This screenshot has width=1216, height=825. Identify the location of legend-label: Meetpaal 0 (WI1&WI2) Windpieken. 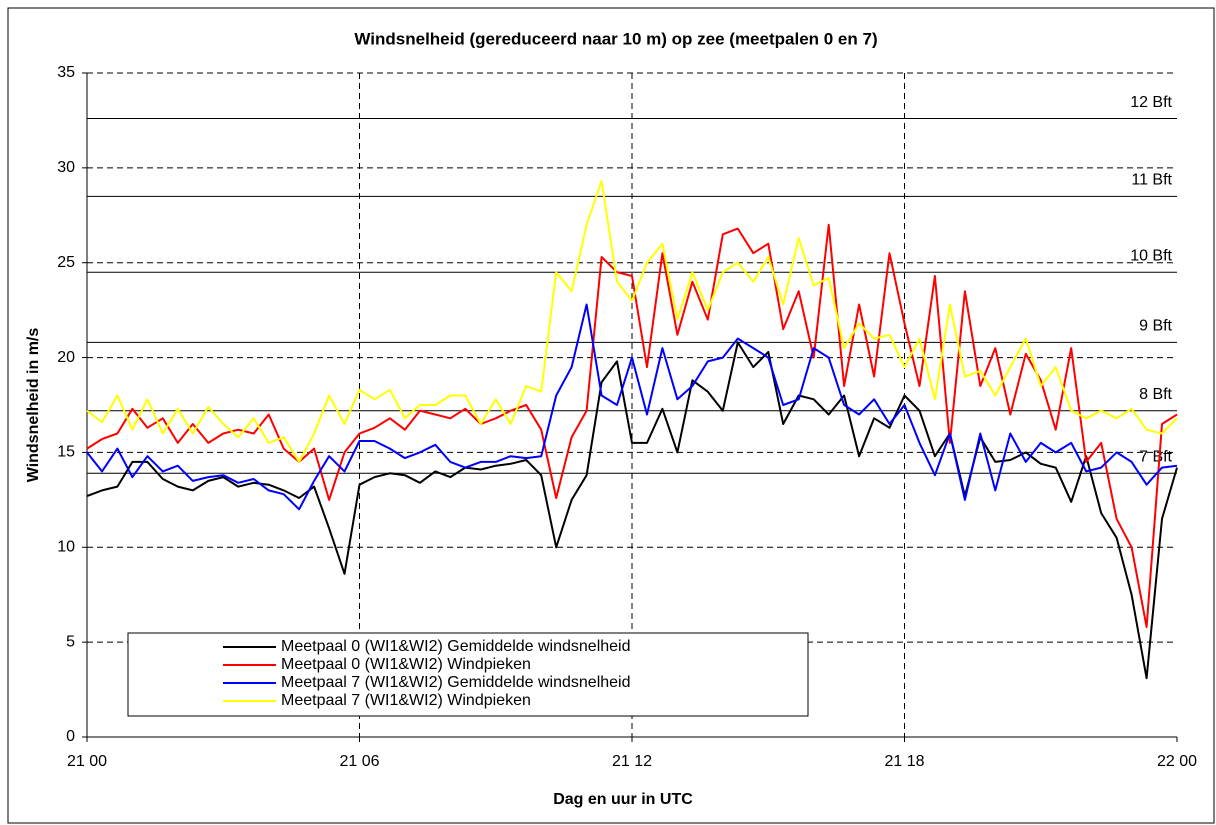
(406, 664).